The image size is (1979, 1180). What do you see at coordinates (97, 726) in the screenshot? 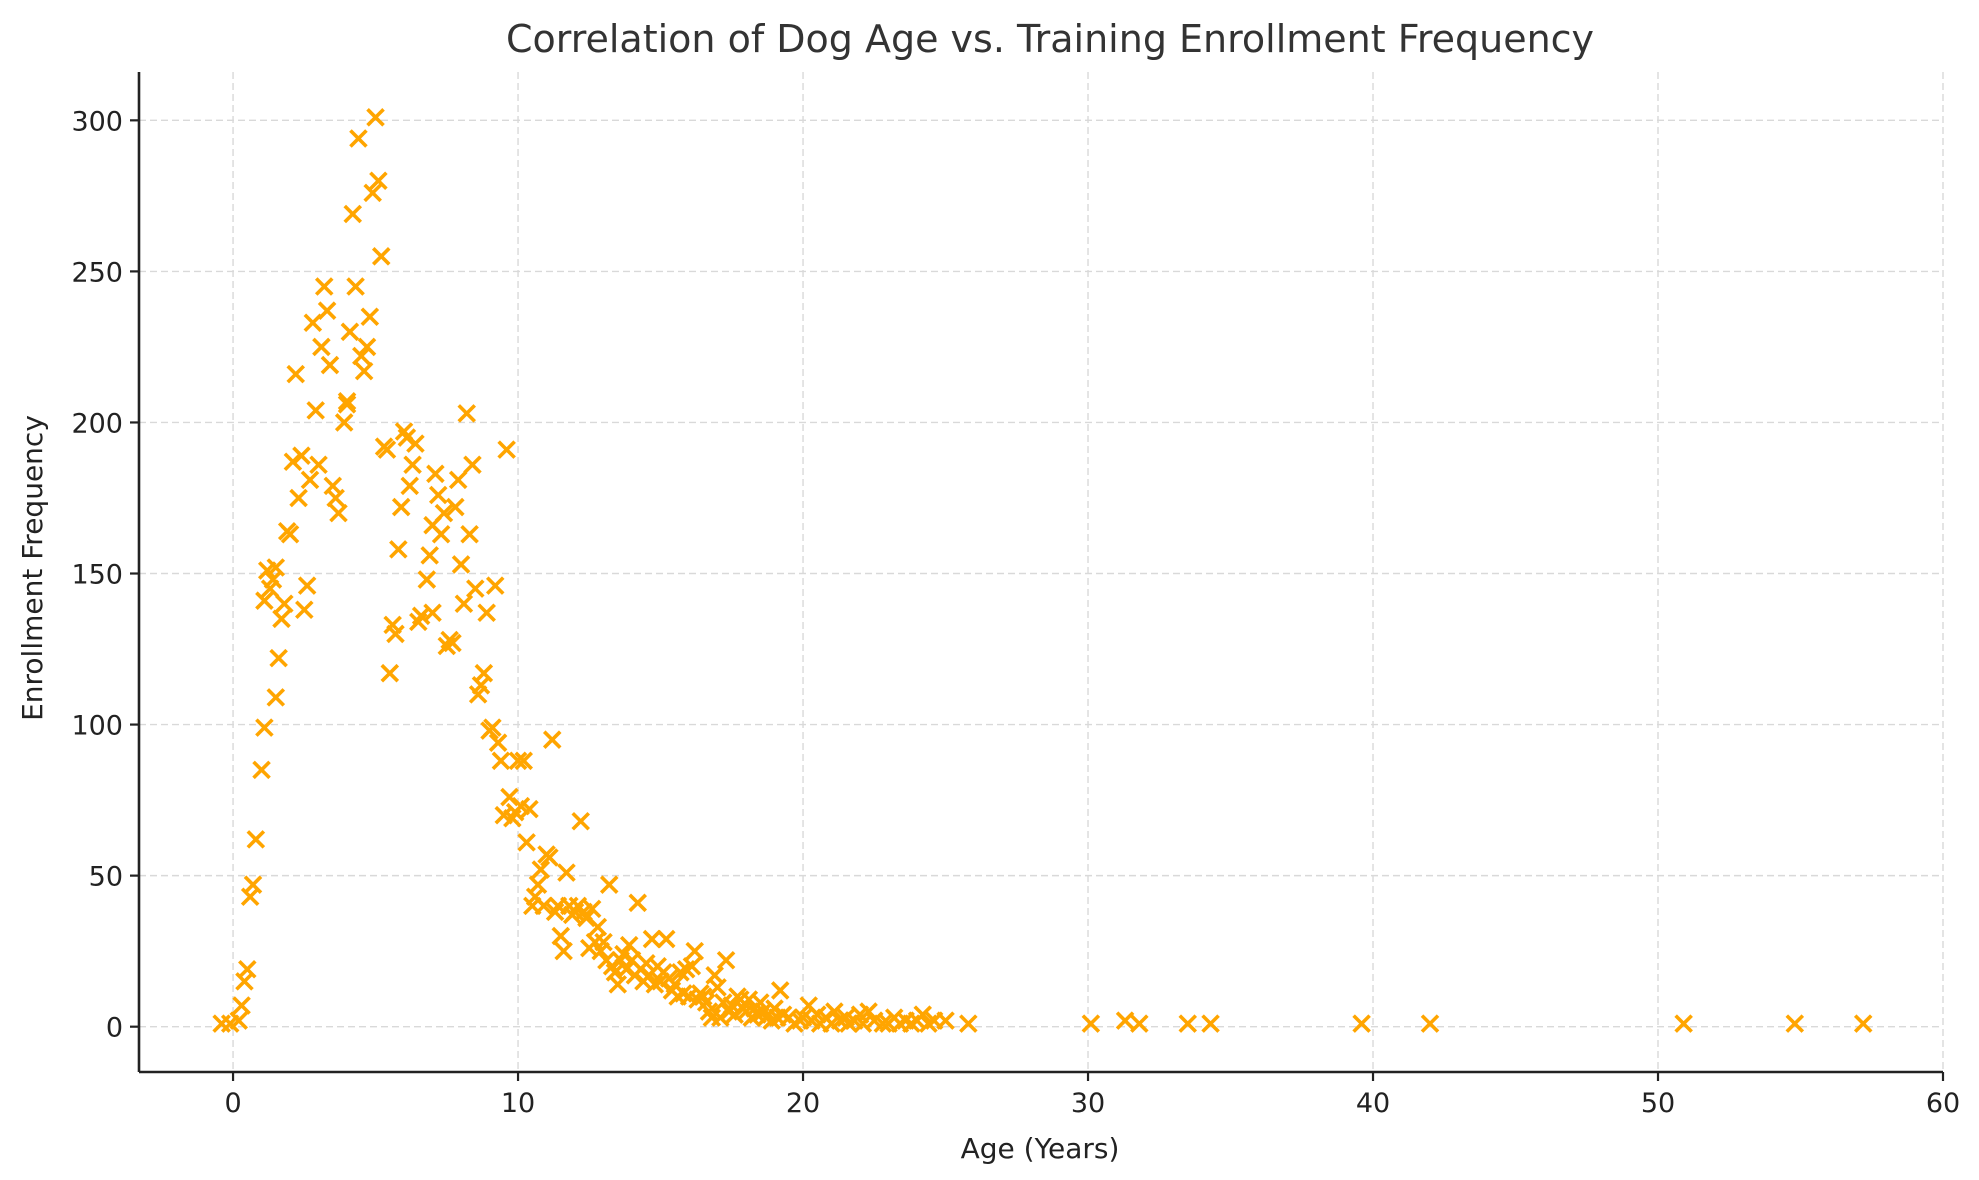
I see `y-tick-label: 100` at bounding box center [97, 726].